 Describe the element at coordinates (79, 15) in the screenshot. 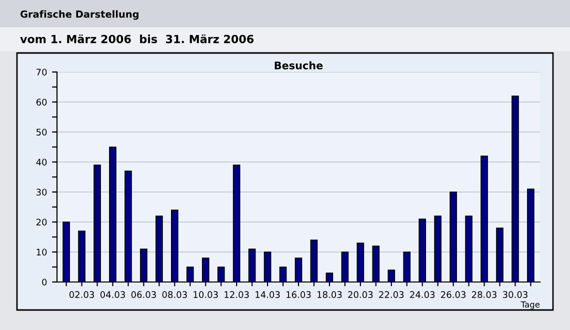

I see `text: Grafische Darstellung` at that location.